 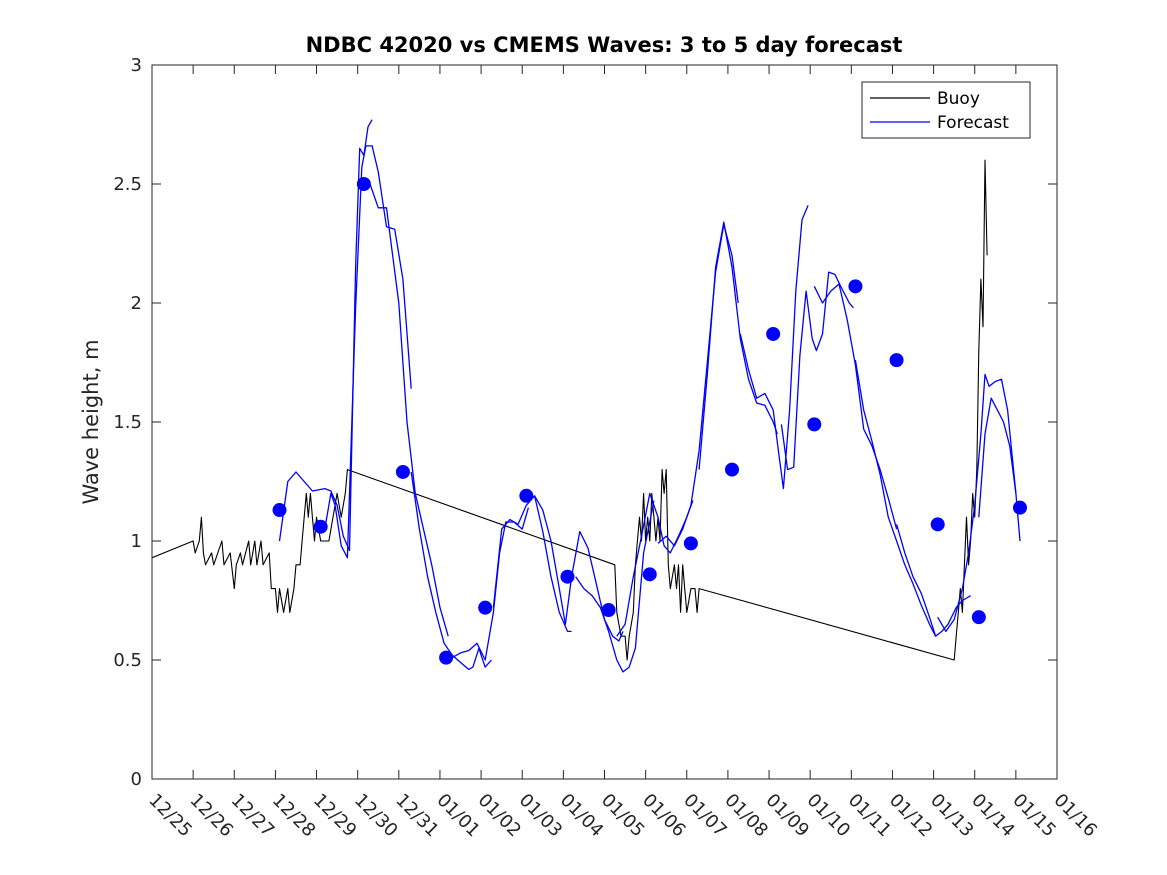 I want to click on legend-buoy-label: Buoy, so click(x=958, y=99).